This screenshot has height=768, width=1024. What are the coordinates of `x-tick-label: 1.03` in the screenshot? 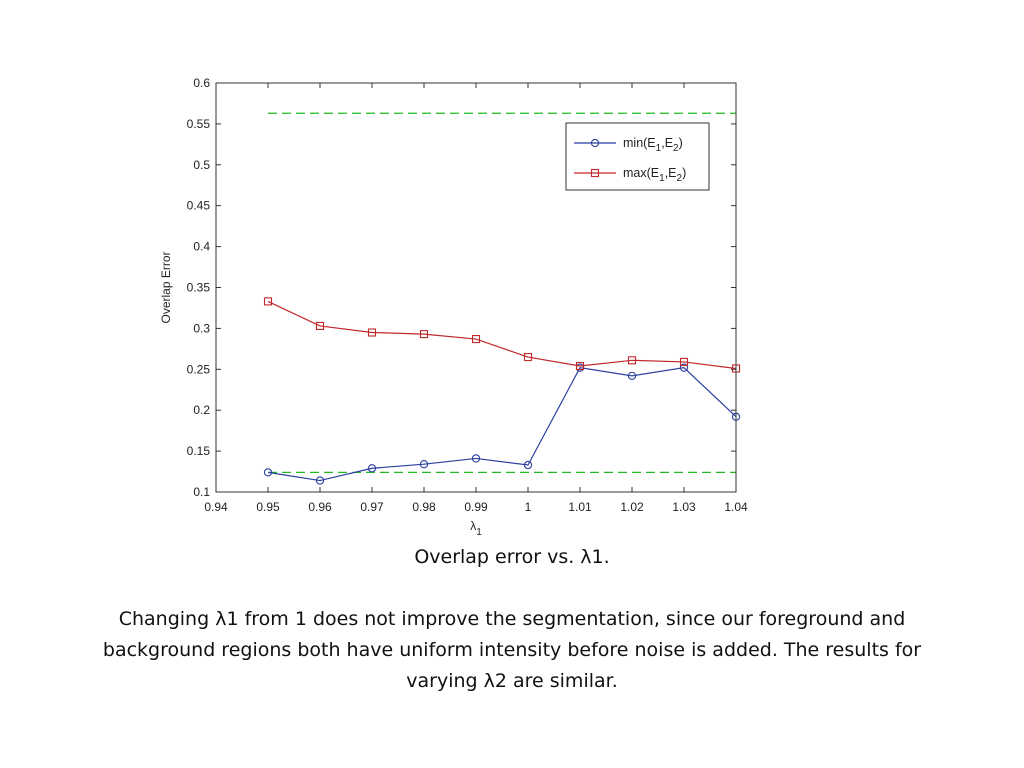 It's located at (684, 507).